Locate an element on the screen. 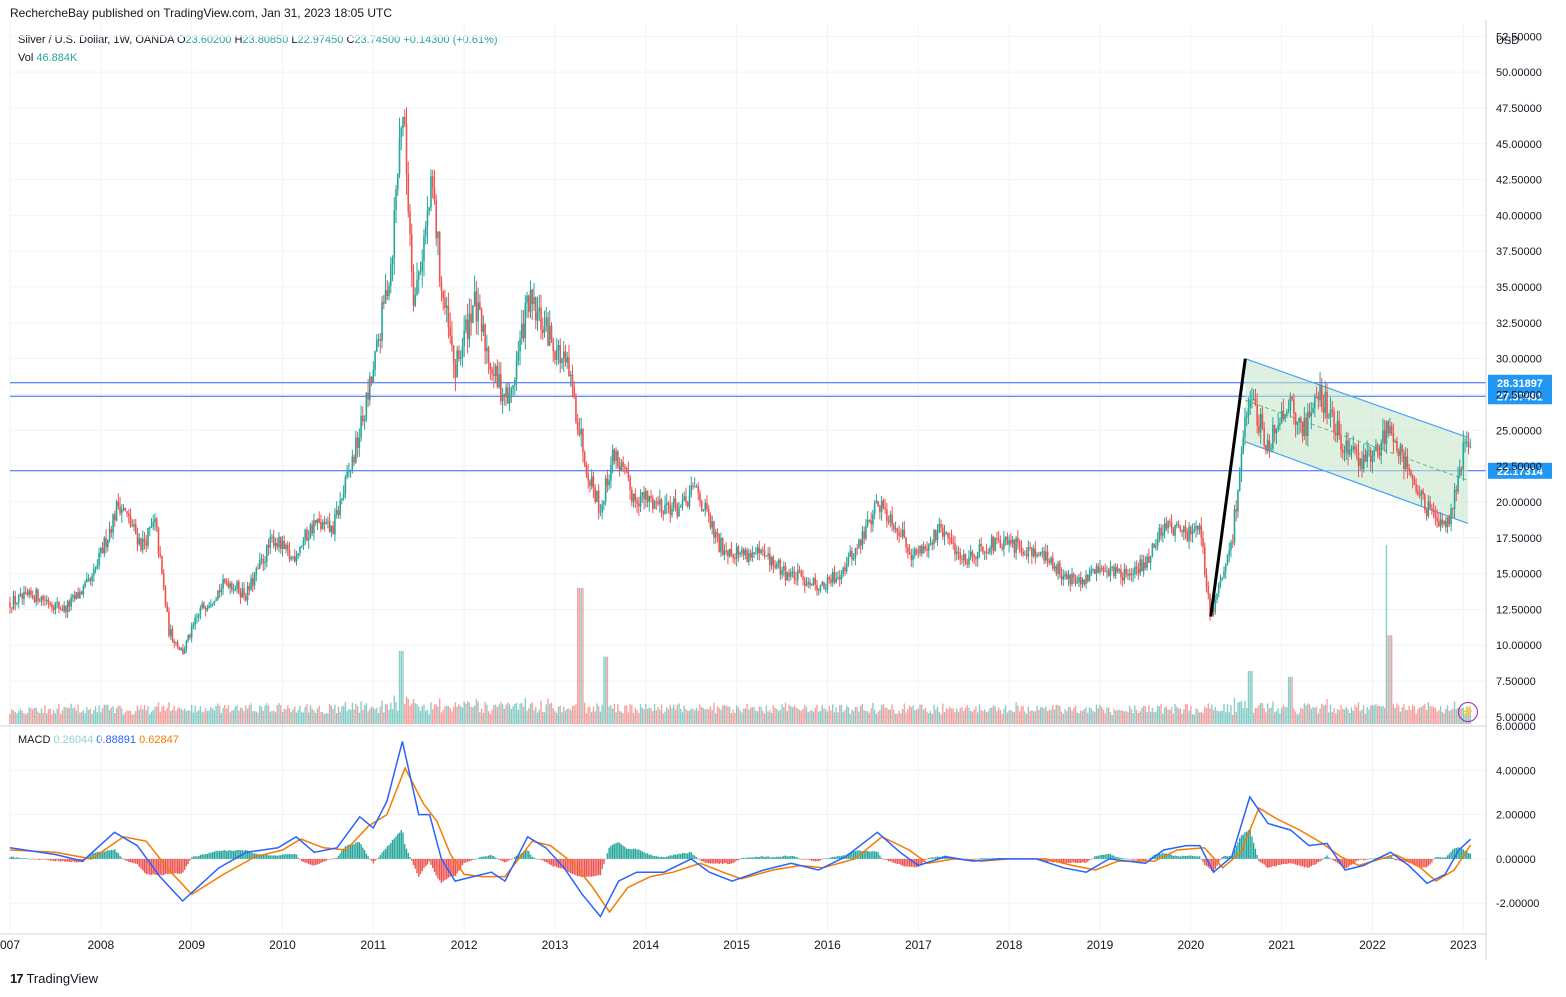 This screenshot has width=1566, height=997. price-tick-label: 25.00000 is located at coordinates (1519, 431).